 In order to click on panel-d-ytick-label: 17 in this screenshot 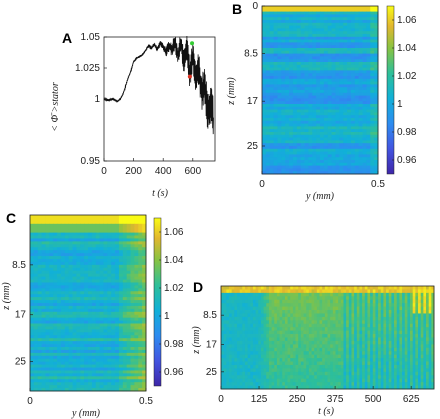, I will do `click(212, 344)`.